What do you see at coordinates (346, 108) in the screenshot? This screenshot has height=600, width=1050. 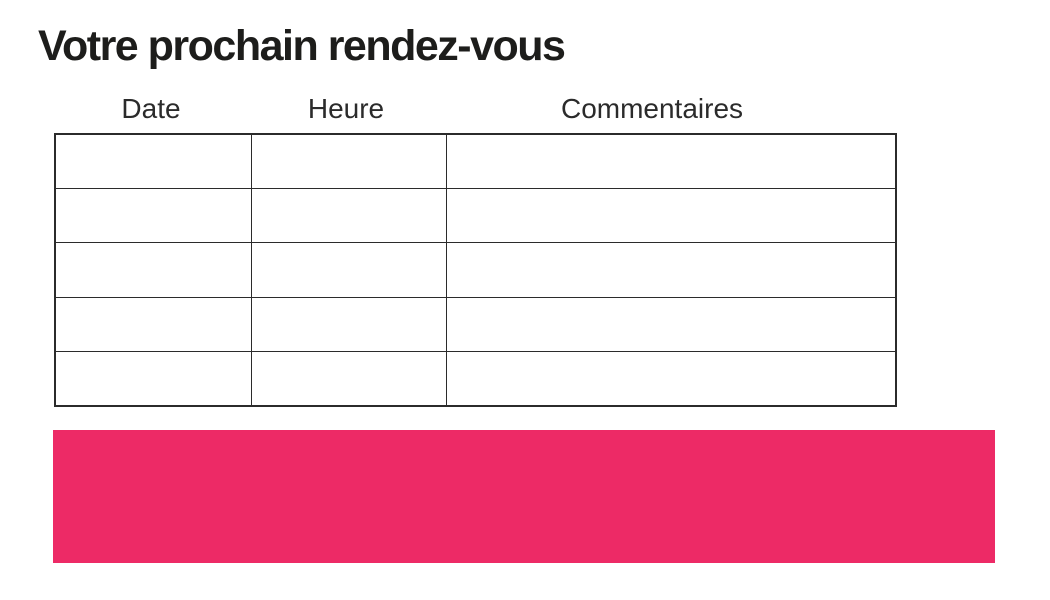 I see `column-header-heure: Heure` at bounding box center [346, 108].